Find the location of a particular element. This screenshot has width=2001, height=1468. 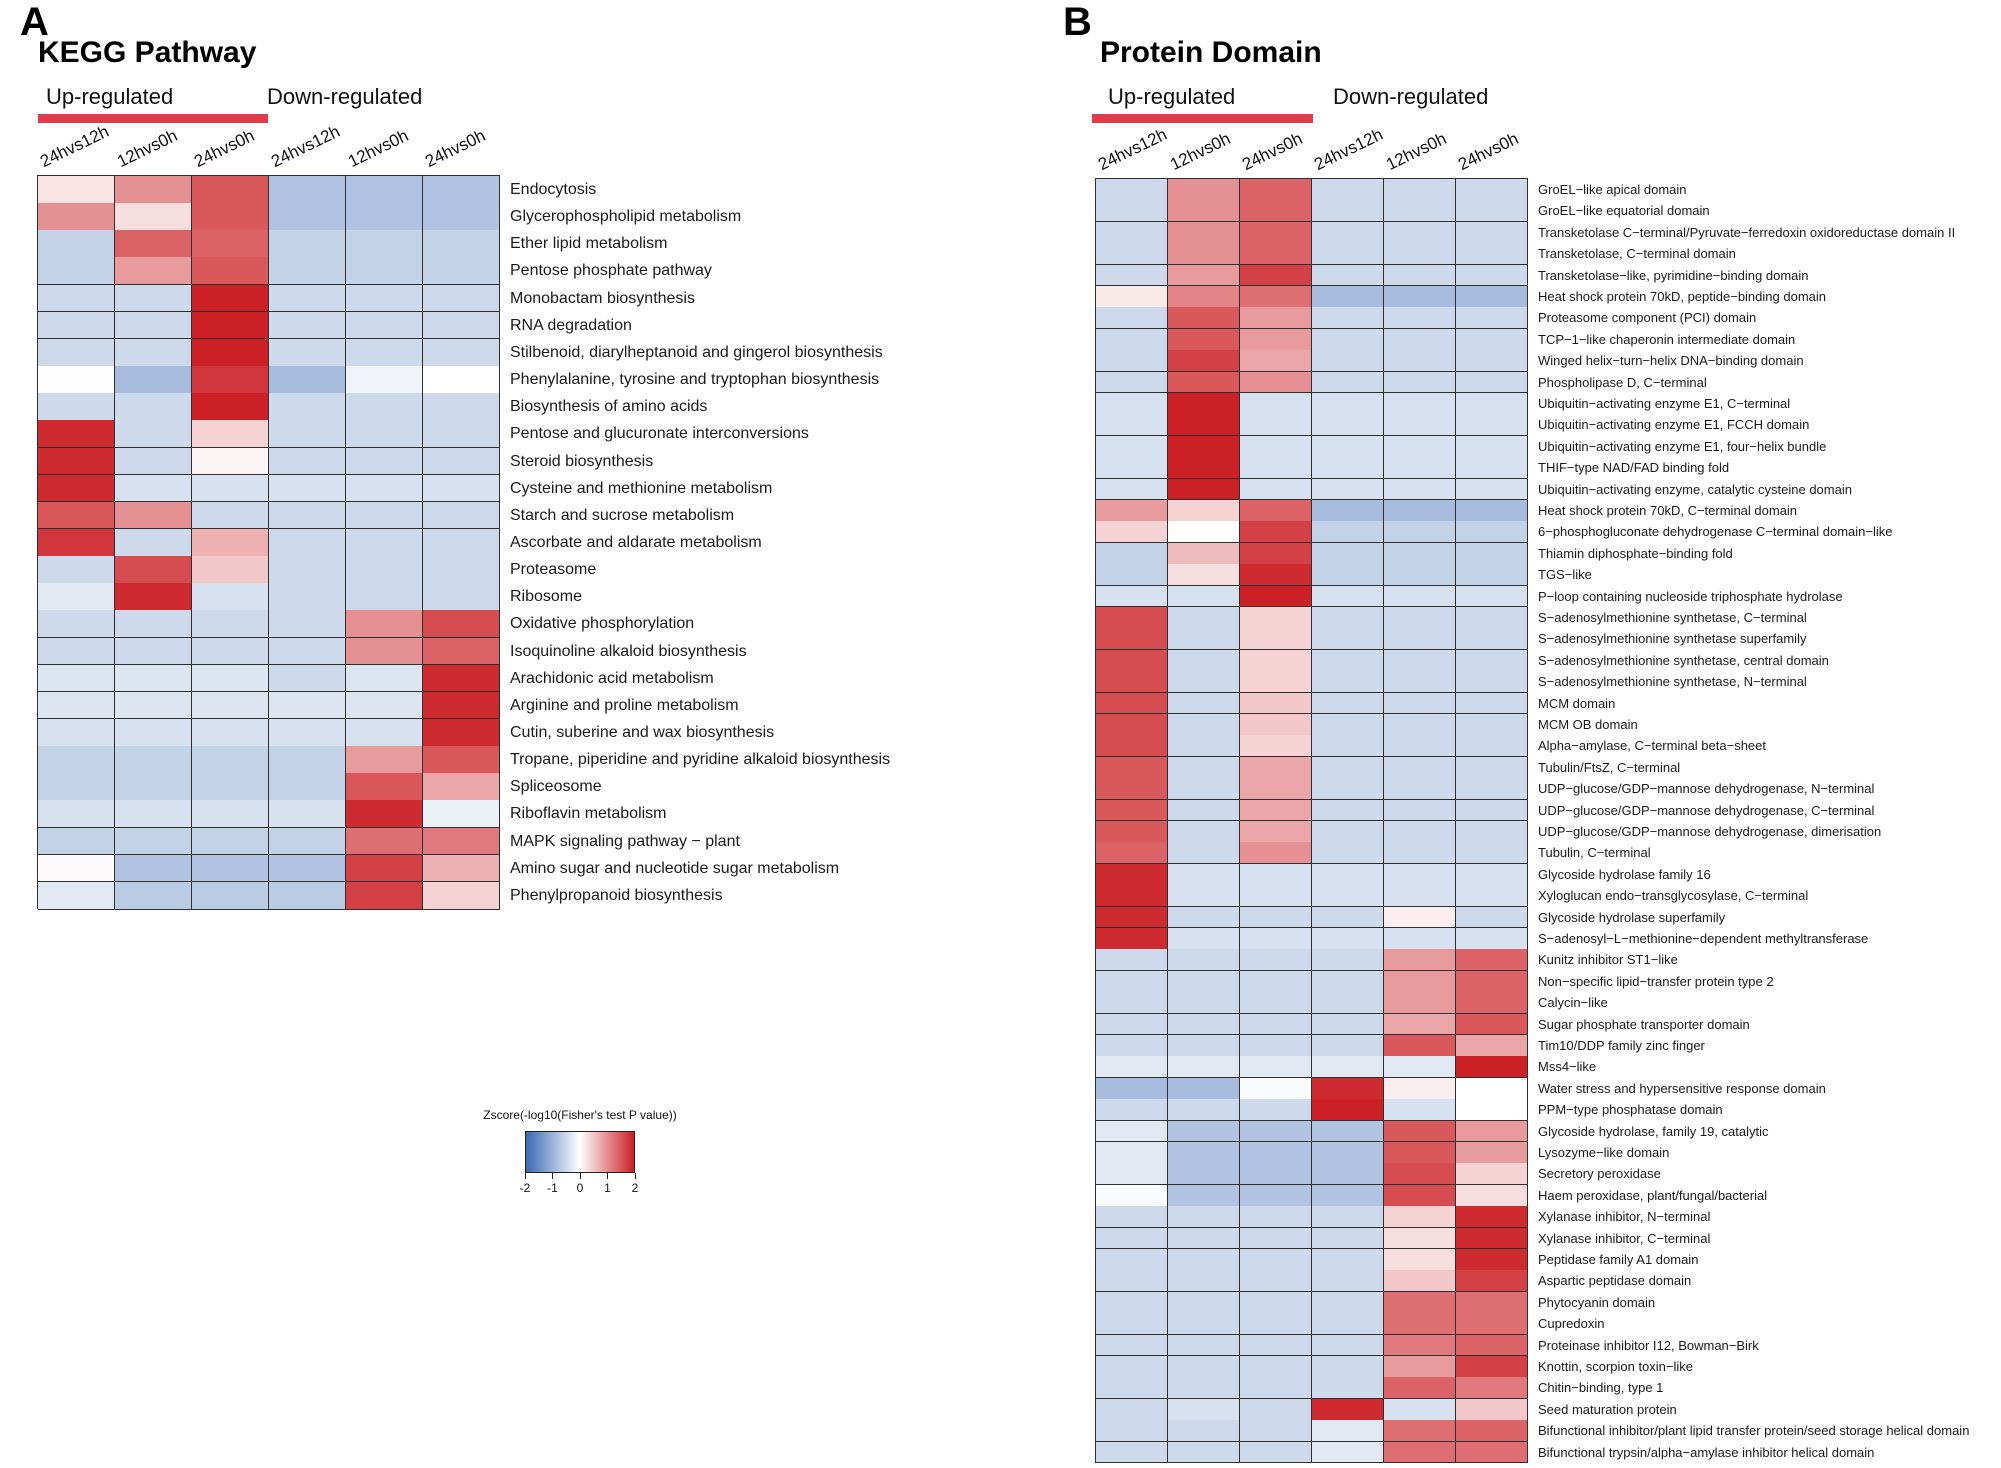

row-label: Phospholipase D, C−terminal is located at coordinates (1622, 382).